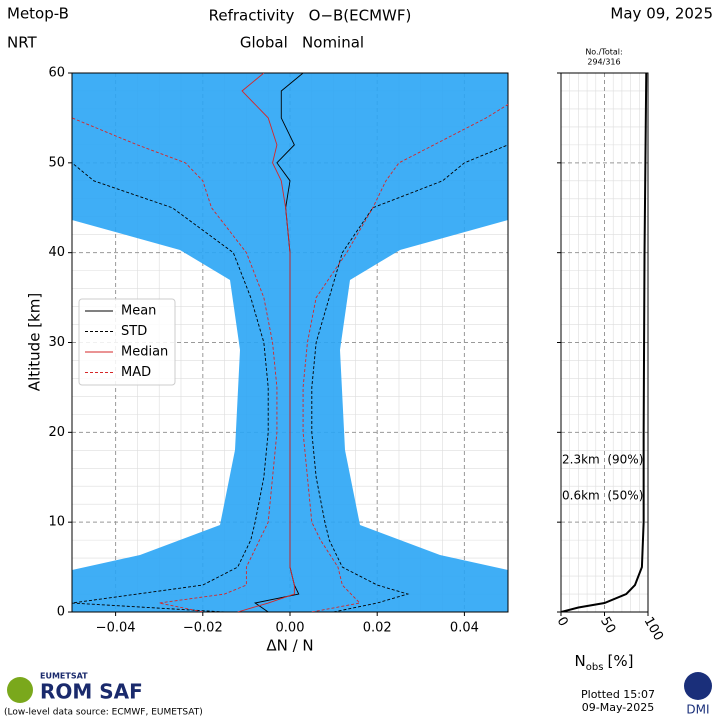 The width and height of the screenshot is (720, 720). I want to click on dmi-icon, so click(698, 686).